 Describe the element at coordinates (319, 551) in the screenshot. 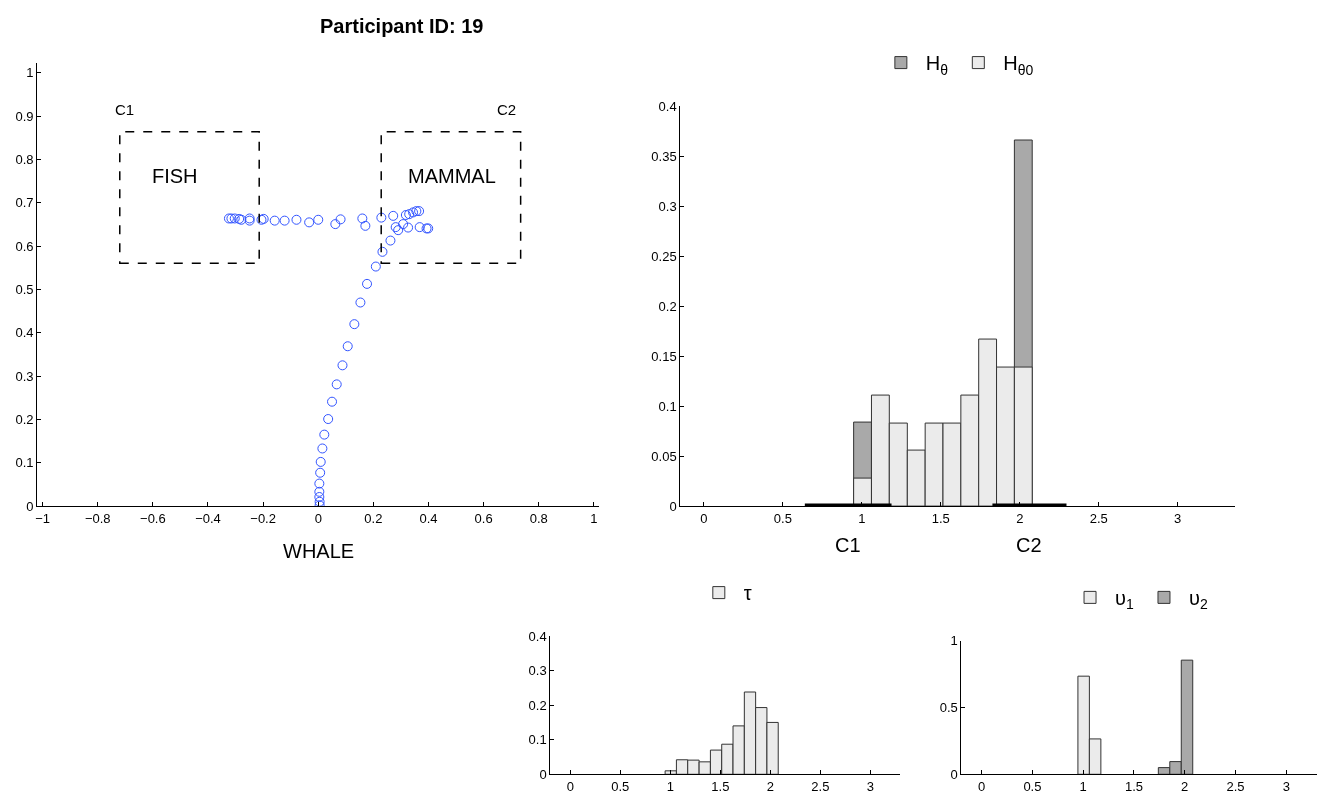

I see `x-axis-title: WHALE` at that location.